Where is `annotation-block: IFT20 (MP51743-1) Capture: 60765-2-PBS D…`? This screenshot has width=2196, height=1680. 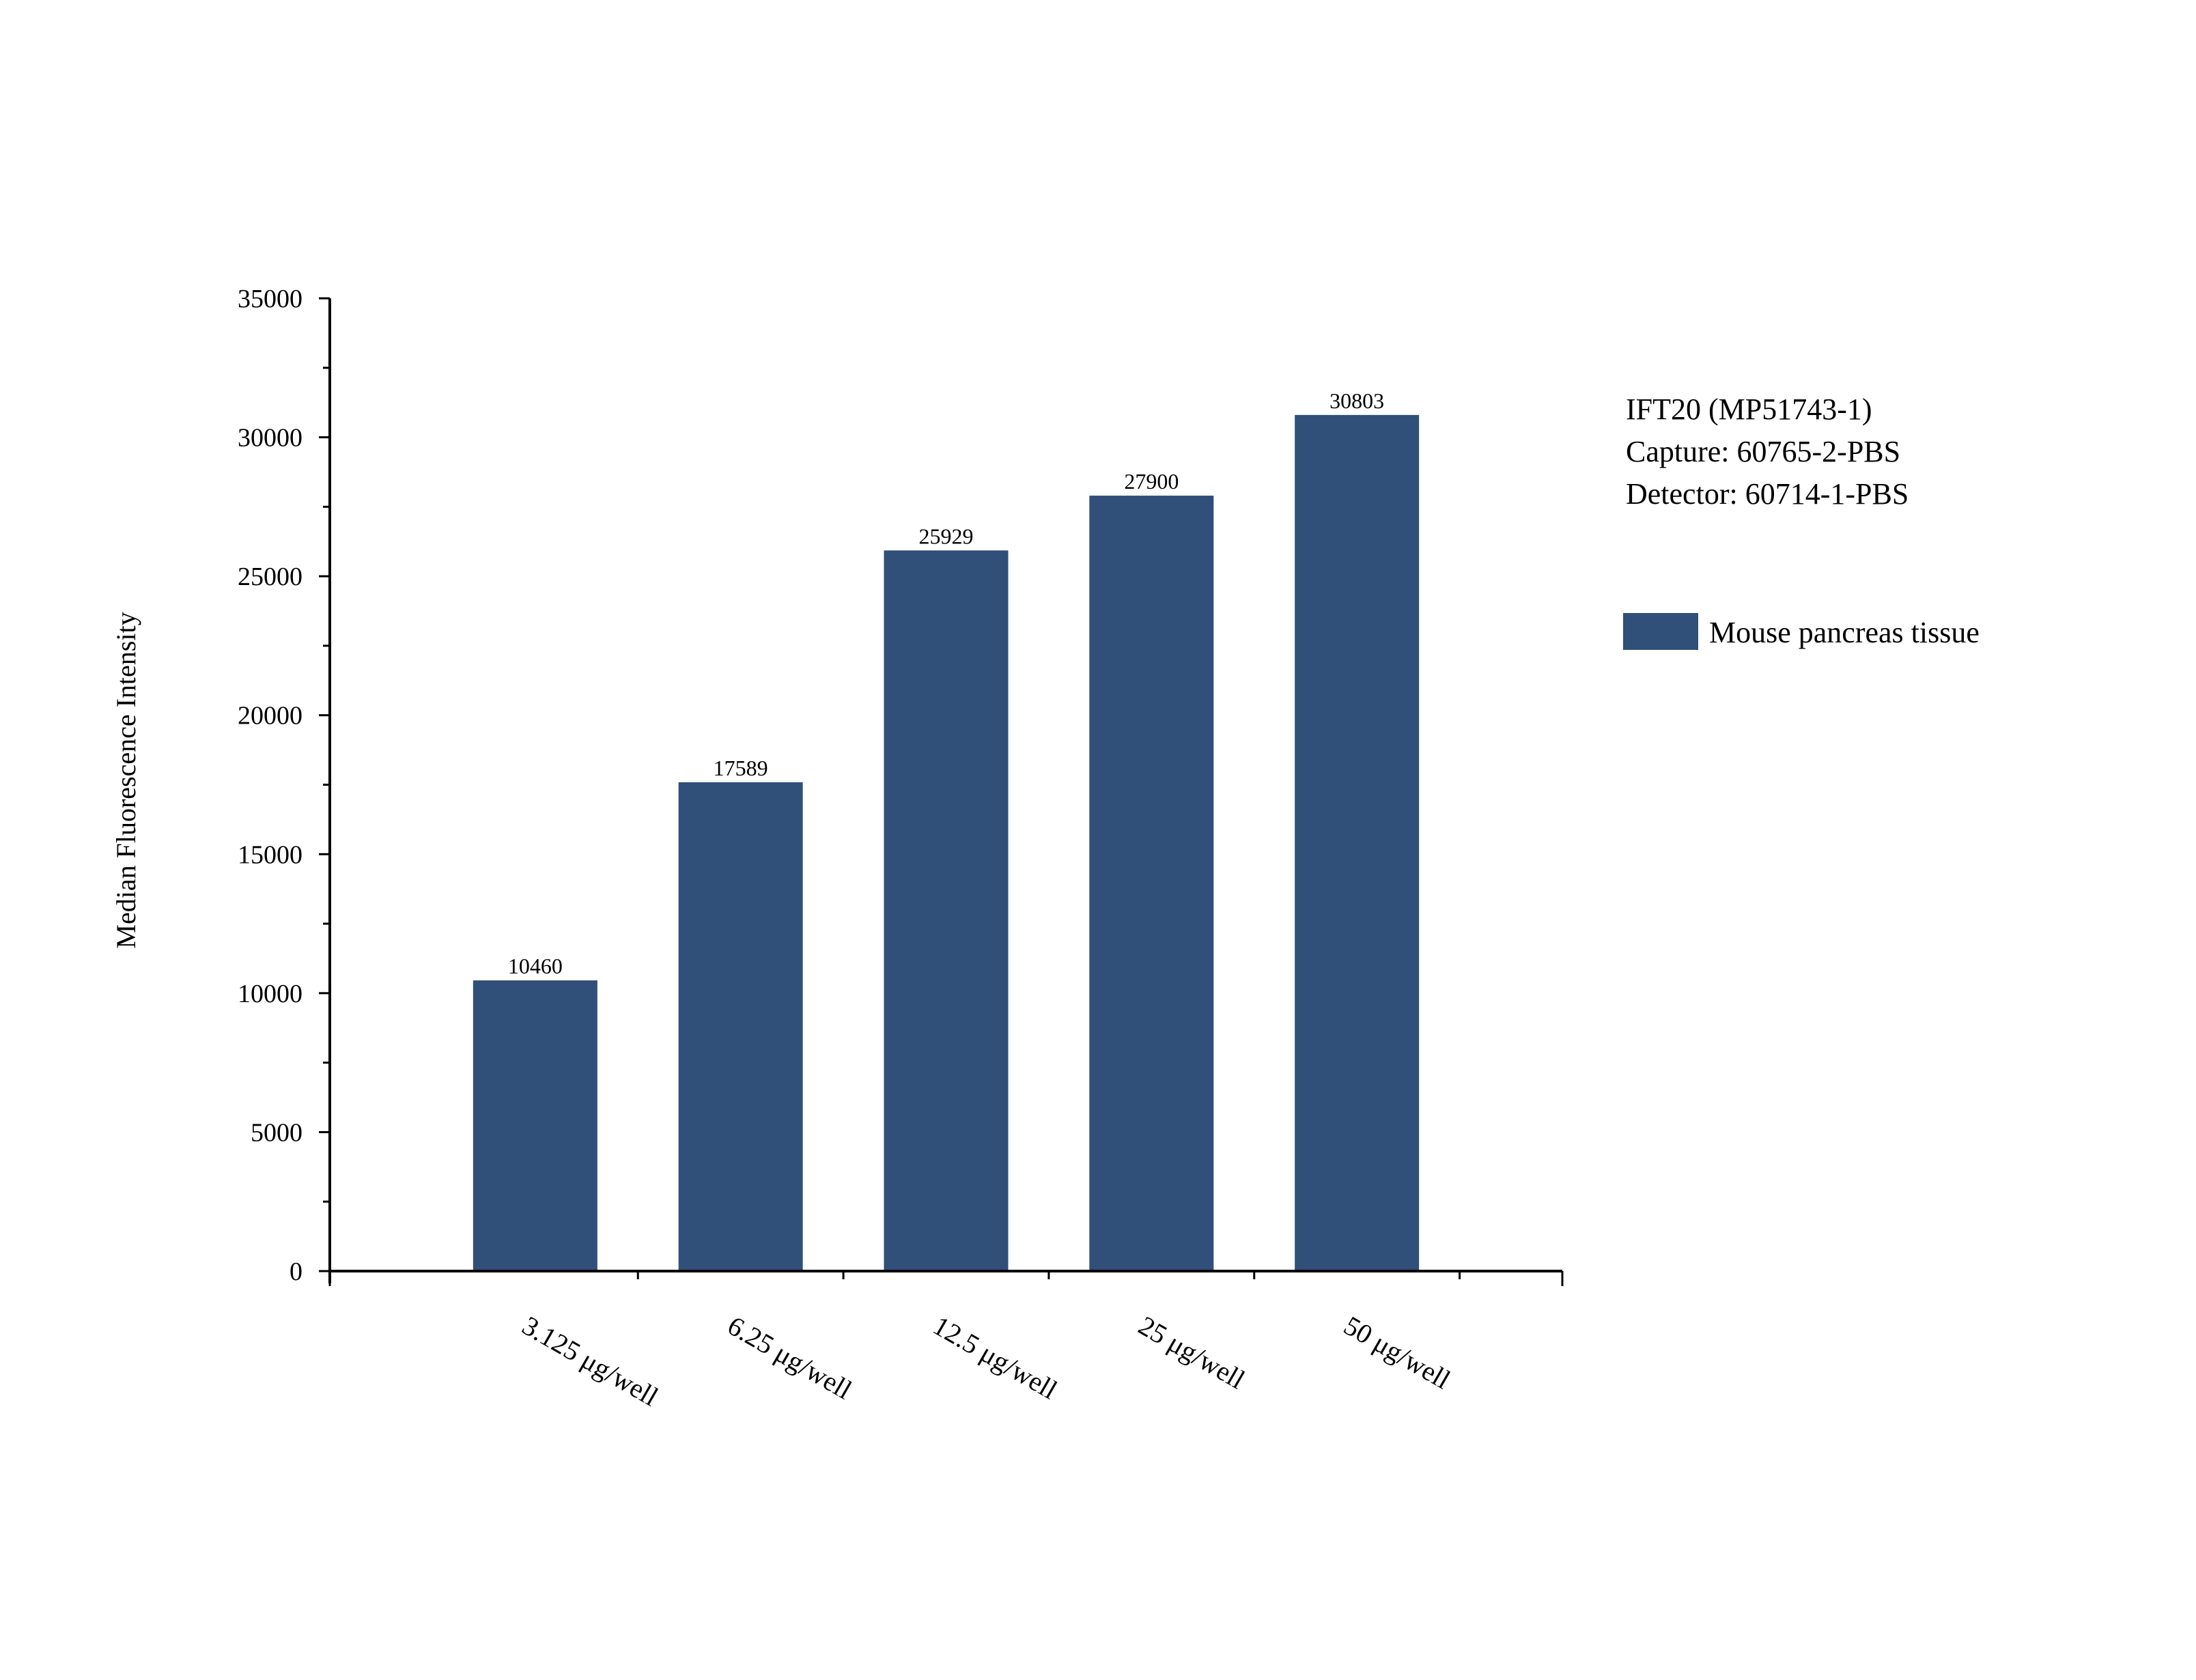
annotation-block: IFT20 (MP51743-1) Capture: 60765-2-PBS D… is located at coordinates (1767, 452).